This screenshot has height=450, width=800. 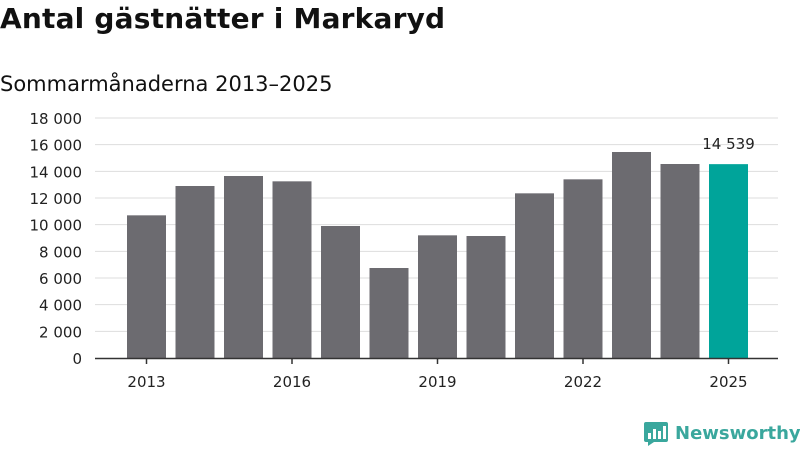 What do you see at coordinates (56, 226) in the screenshot?
I see `y-tick-label: 10 000` at bounding box center [56, 226].